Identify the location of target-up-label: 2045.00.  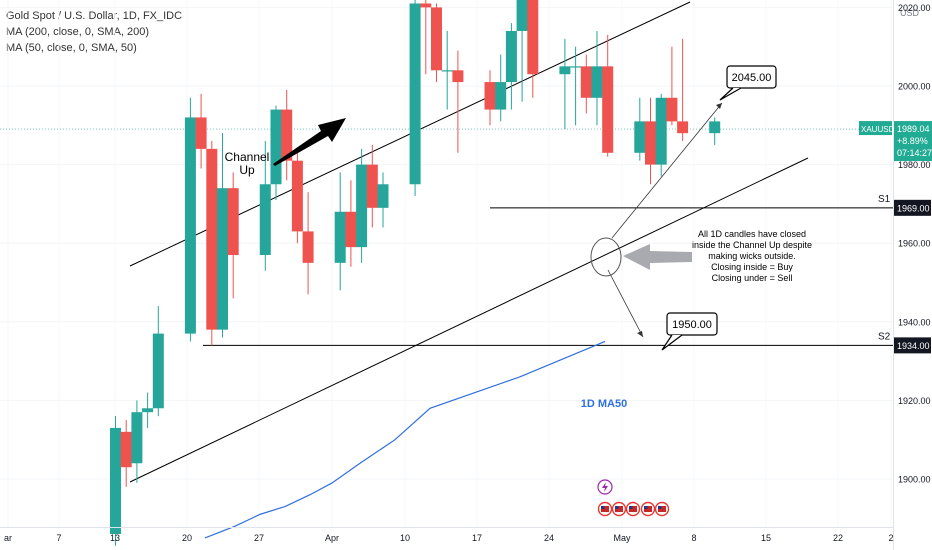
(752, 78).